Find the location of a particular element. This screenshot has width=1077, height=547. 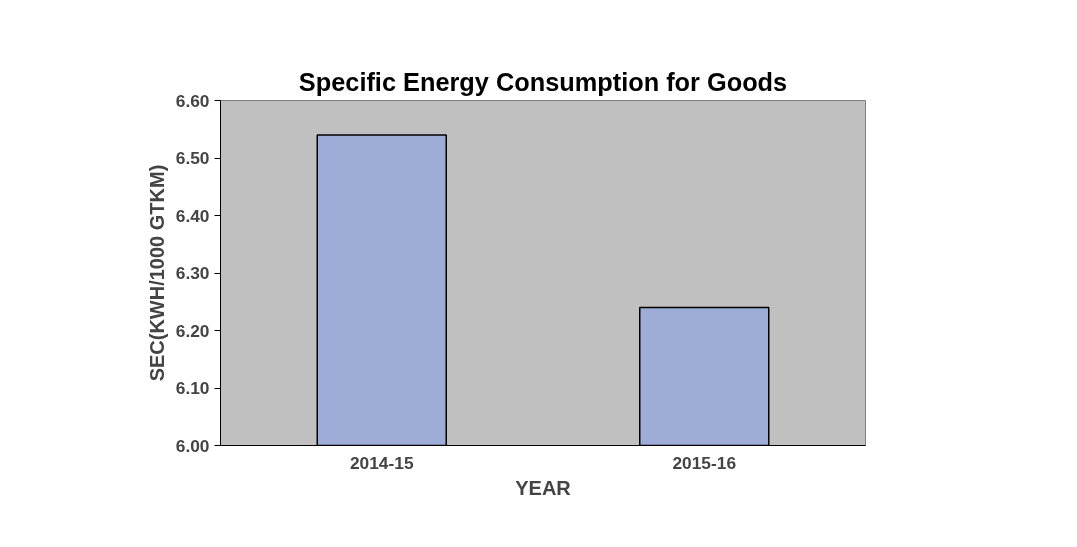

y-tick-label: 6.60 is located at coordinates (192, 100).